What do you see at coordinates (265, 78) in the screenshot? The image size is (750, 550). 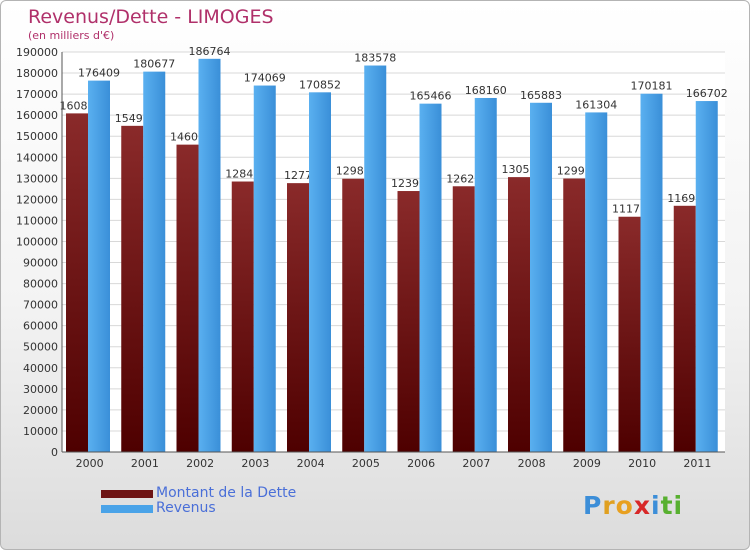 I see `data-label-revenus: 174069` at bounding box center [265, 78].